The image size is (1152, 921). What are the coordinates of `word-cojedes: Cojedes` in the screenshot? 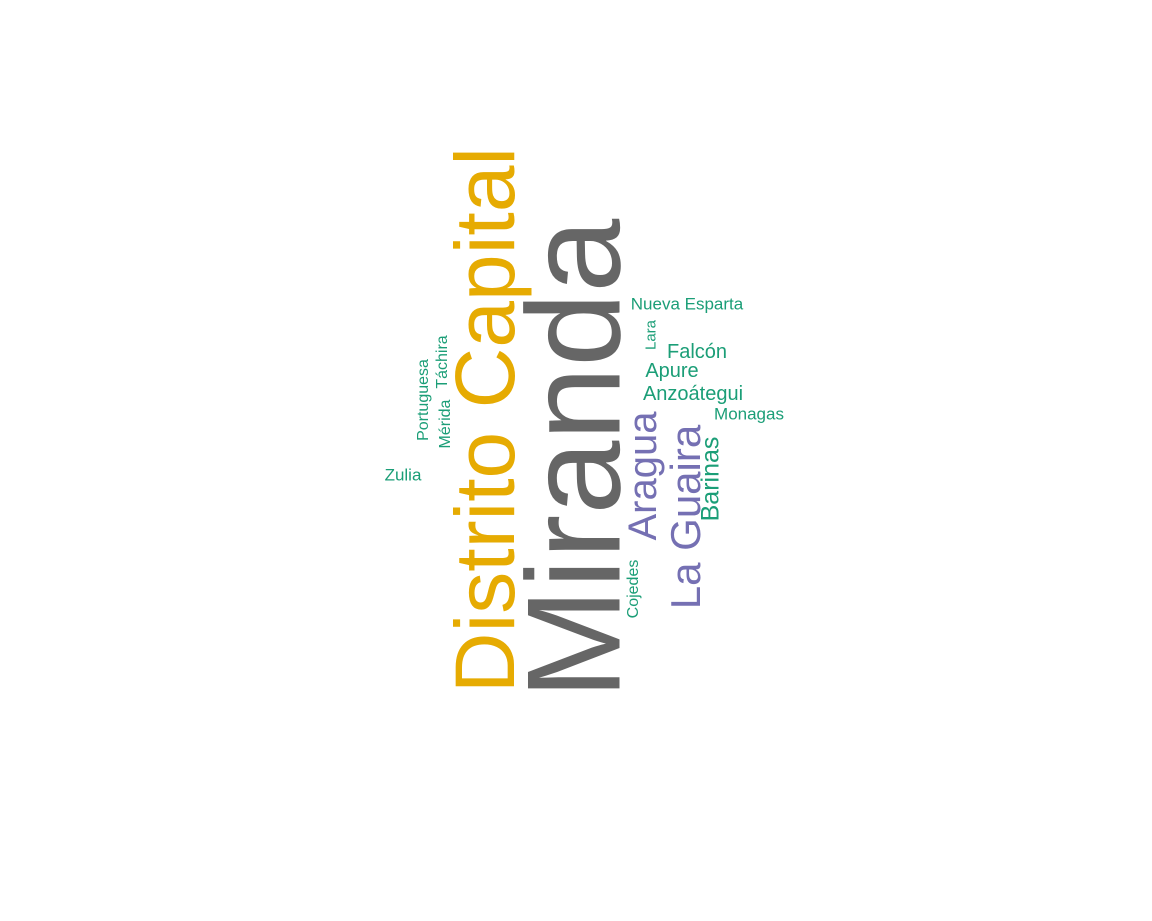 It's located at (633, 589).